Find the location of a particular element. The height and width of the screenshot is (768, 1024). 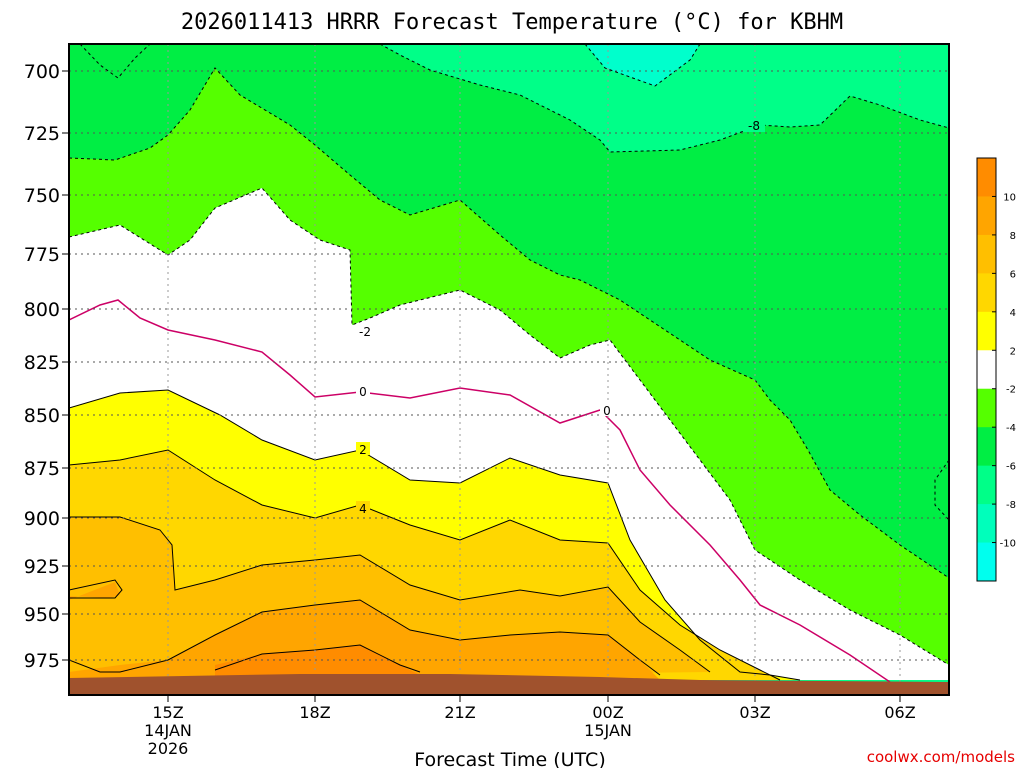

colorbar-label: -8 is located at coordinates (1011, 505).